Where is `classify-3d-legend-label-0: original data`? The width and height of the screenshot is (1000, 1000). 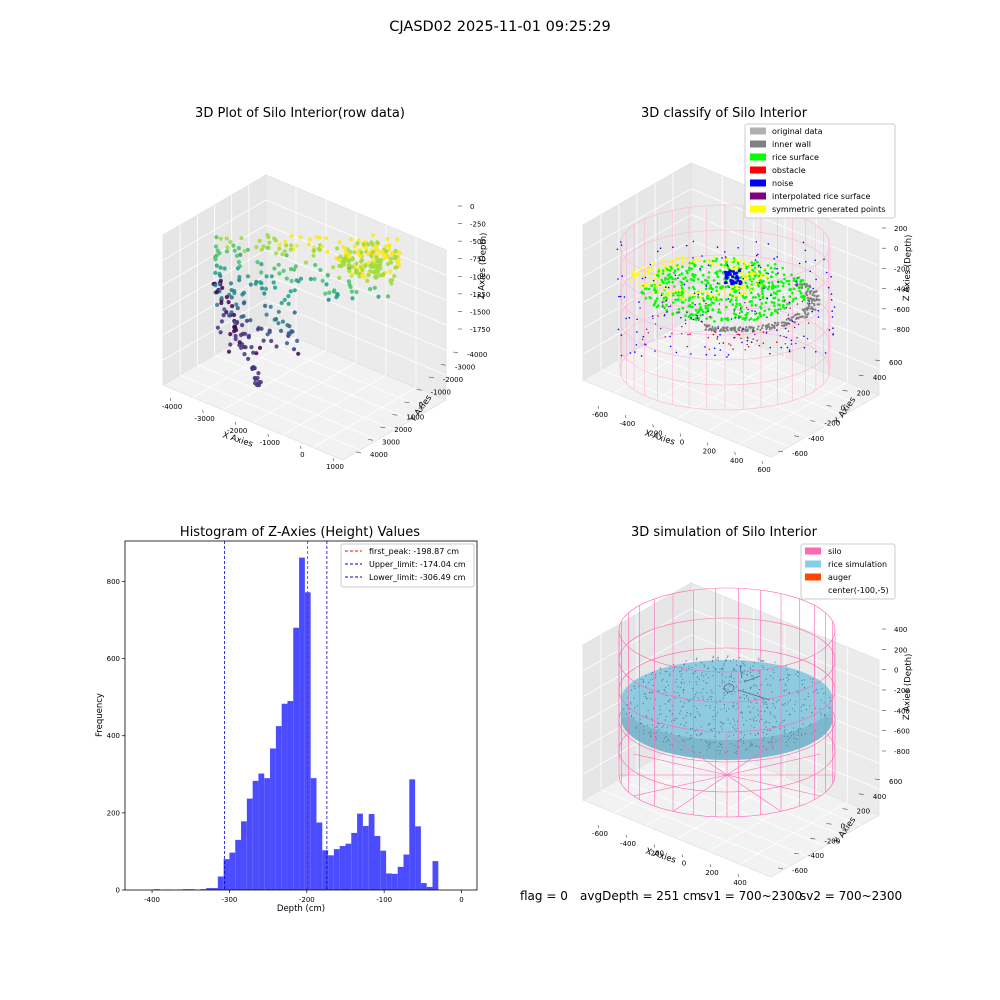 classify-3d-legend-label-0: original data is located at coordinates (797, 131).